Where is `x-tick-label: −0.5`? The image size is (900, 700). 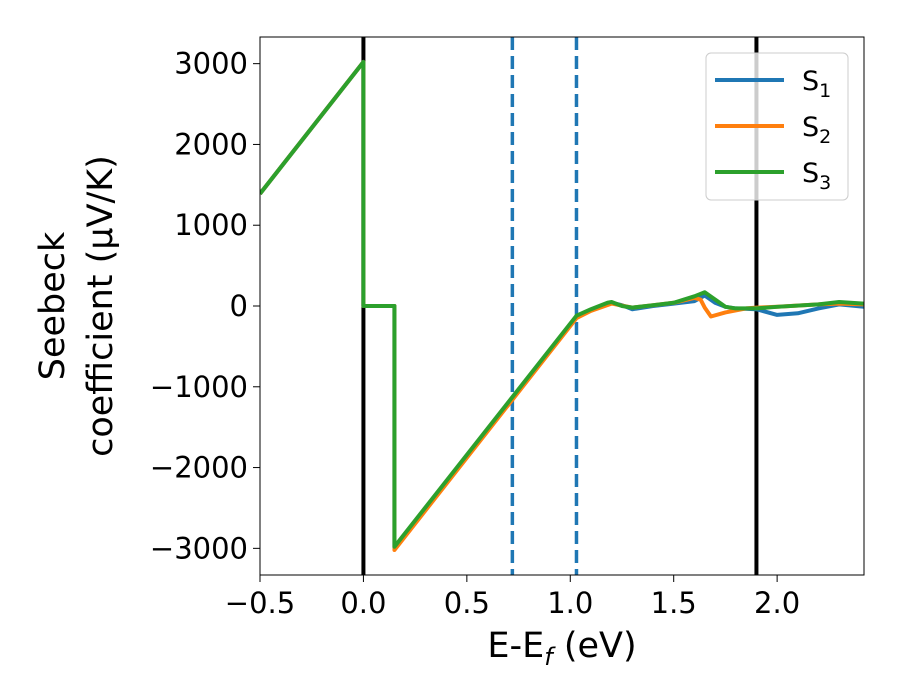
x-tick-label: −0.5 is located at coordinates (260, 603).